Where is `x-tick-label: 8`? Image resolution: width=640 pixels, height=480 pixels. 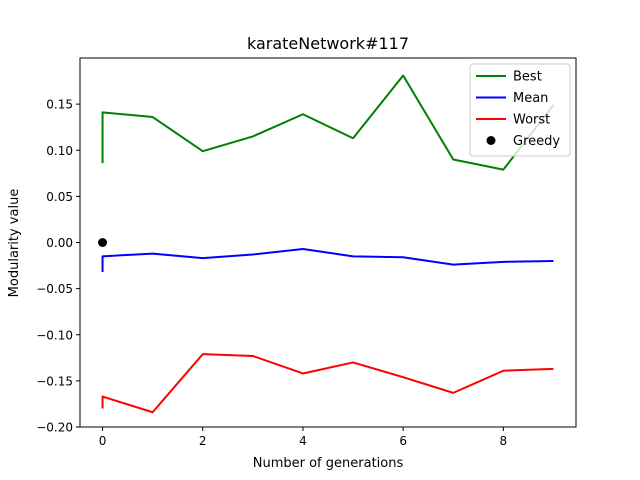 x-tick-label: 8 is located at coordinates (504, 441).